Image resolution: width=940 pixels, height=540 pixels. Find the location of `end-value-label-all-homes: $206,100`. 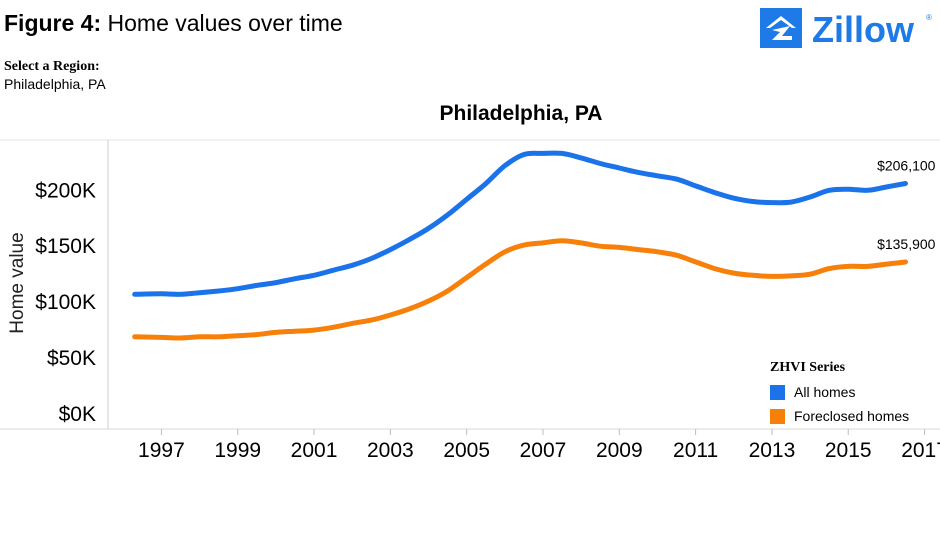

end-value-label-all-homes: $206,100 is located at coordinates (906, 166).